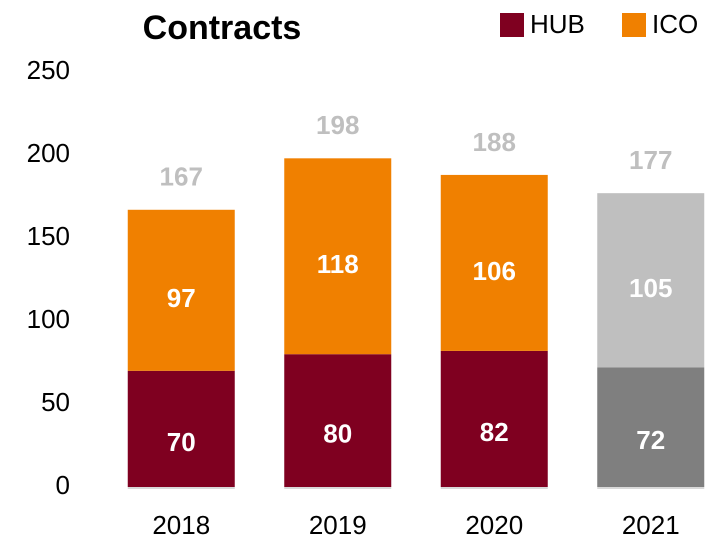 This screenshot has height=548, width=710. I want to click on legend-label: HUB, so click(557, 24).